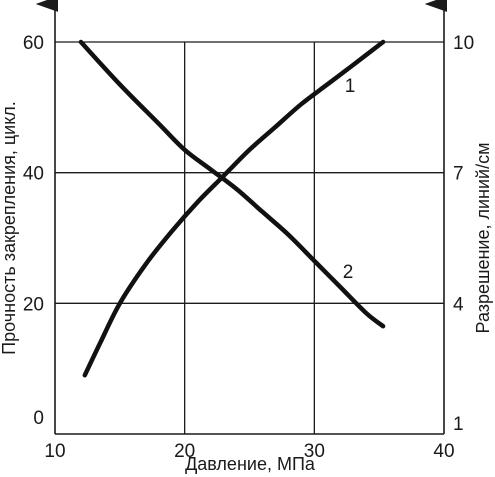 This screenshot has width=495, height=477. I want to click on y-left-tick-label: 60, so click(33, 43).